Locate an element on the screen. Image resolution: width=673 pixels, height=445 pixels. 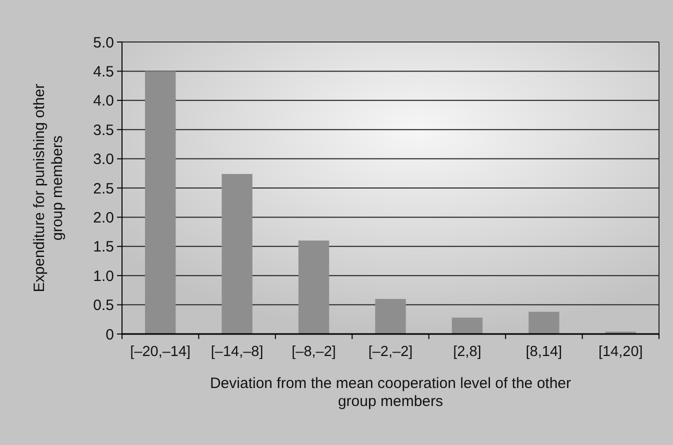
x-tick-label: [–2,–2] is located at coordinates (390, 352).